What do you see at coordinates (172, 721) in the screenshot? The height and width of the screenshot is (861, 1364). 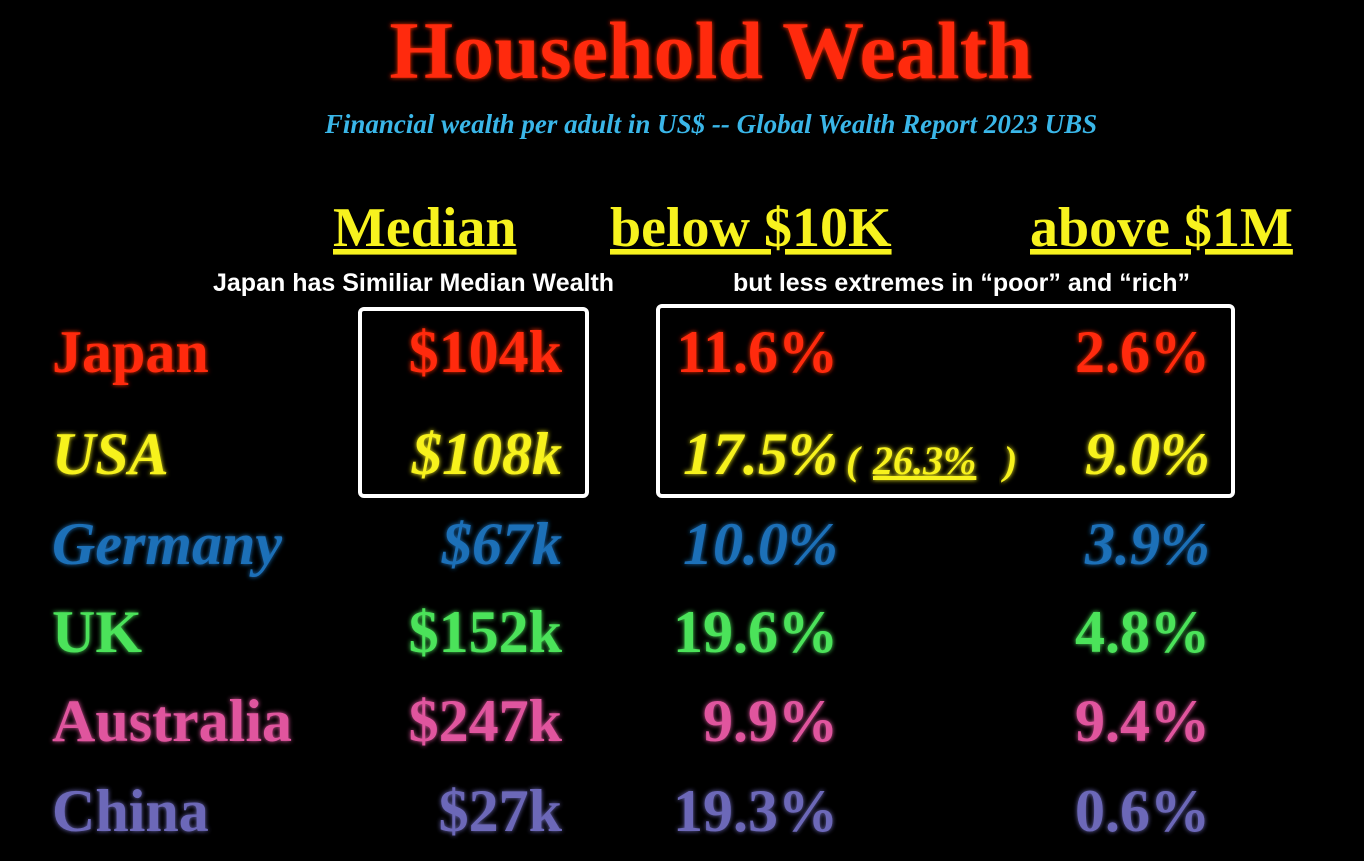 I see `country: Australia` at bounding box center [172, 721].